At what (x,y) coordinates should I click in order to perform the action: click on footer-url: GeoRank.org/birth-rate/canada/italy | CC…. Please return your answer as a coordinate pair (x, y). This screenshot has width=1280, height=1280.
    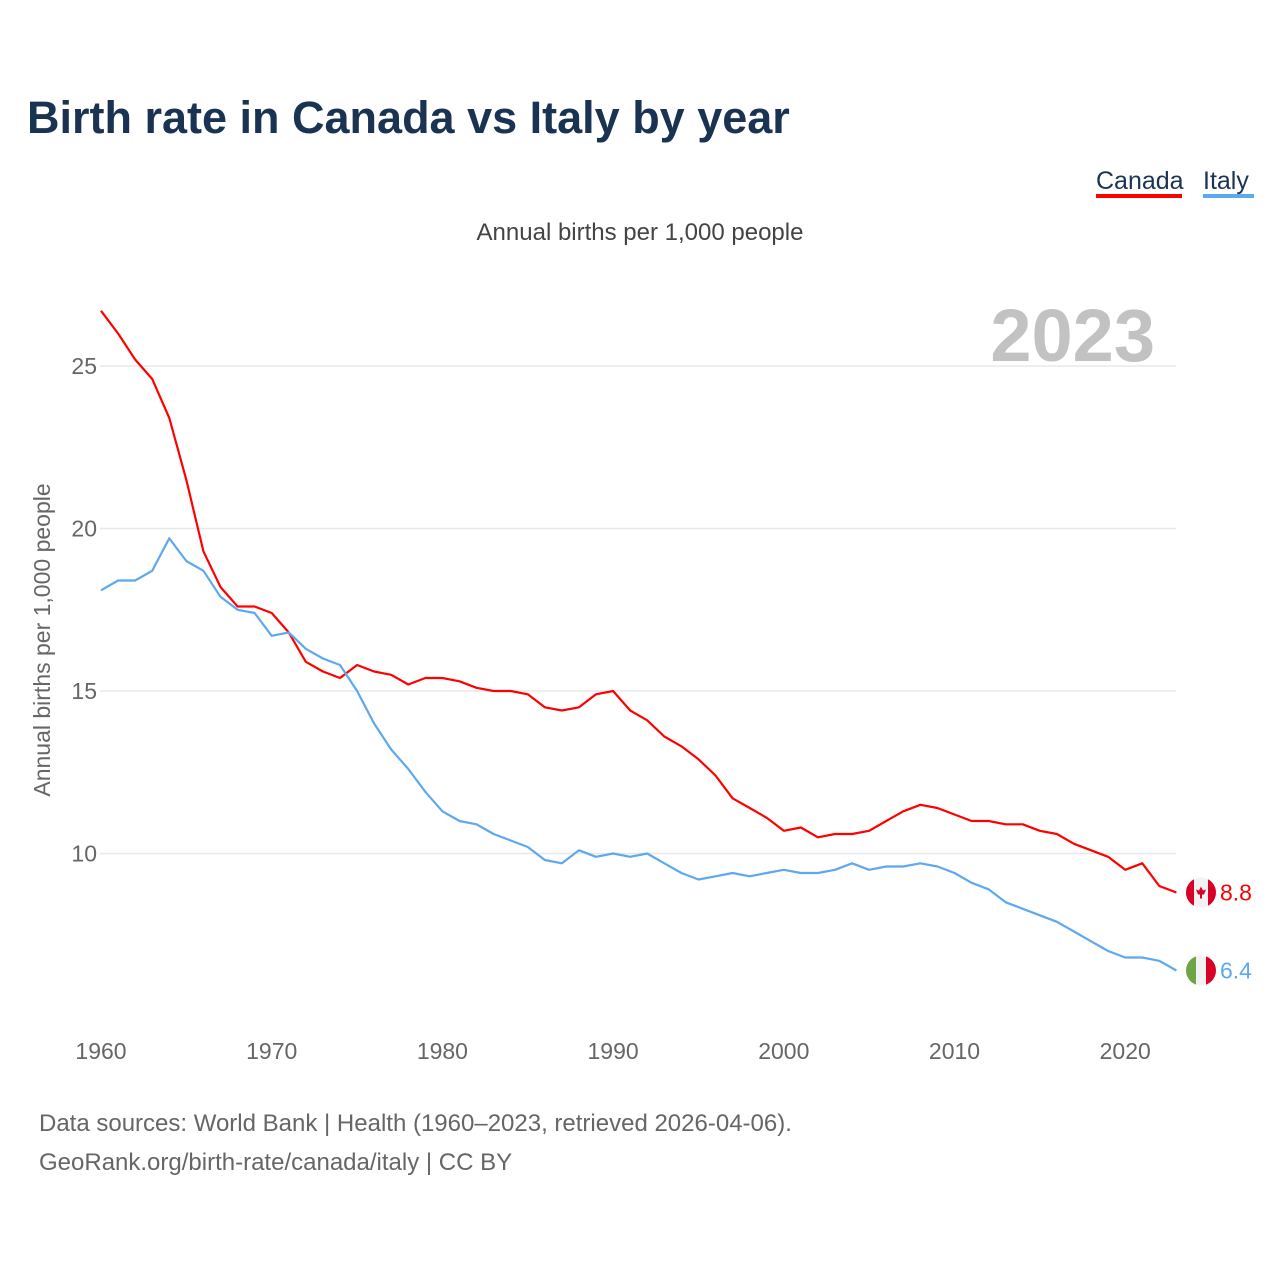
    Looking at the image, I should click on (275, 1162).